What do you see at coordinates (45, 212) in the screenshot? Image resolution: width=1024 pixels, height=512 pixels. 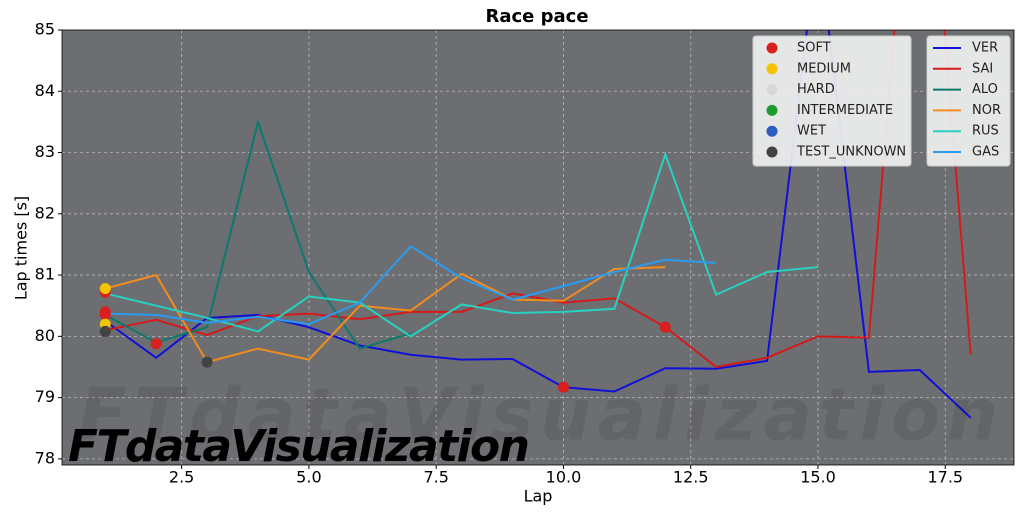 I see `y-tick-label: 82` at bounding box center [45, 212].